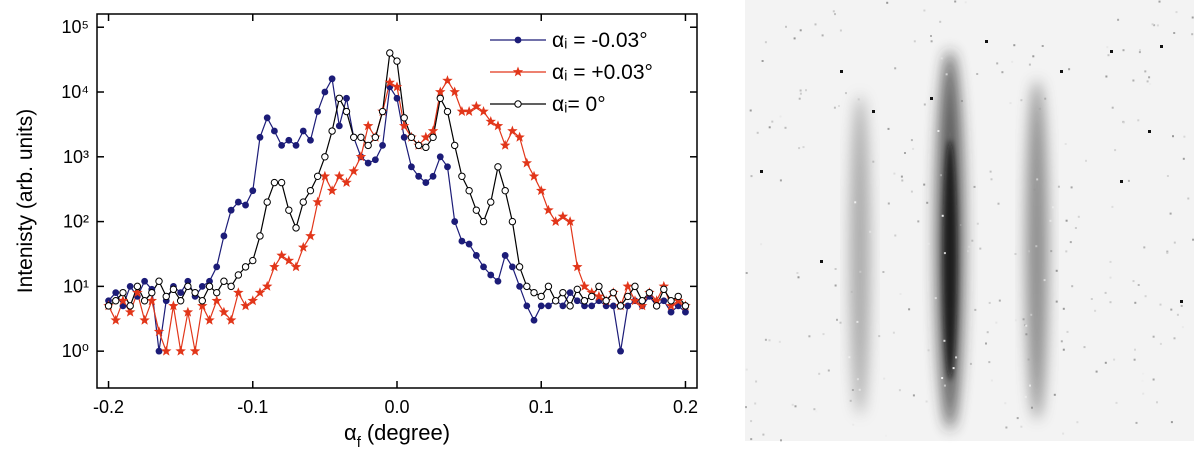 This screenshot has height=457, width=1194. Describe the element at coordinates (76, 286) in the screenshot. I see `y-tick-label: 10¹` at that location.